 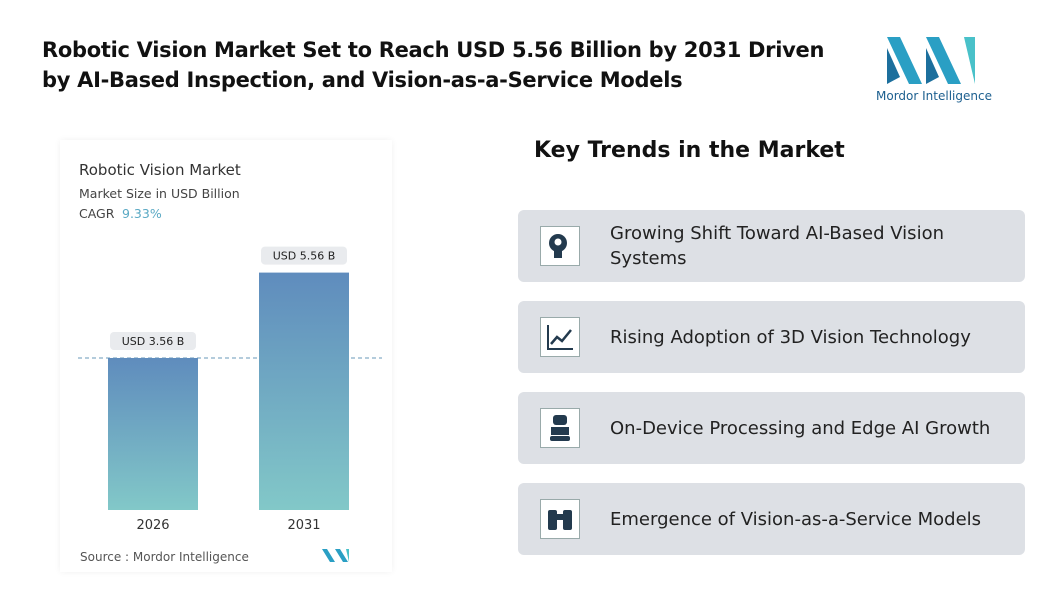 I want to click on chart-title: Robotic Vision Market, so click(x=160, y=170).